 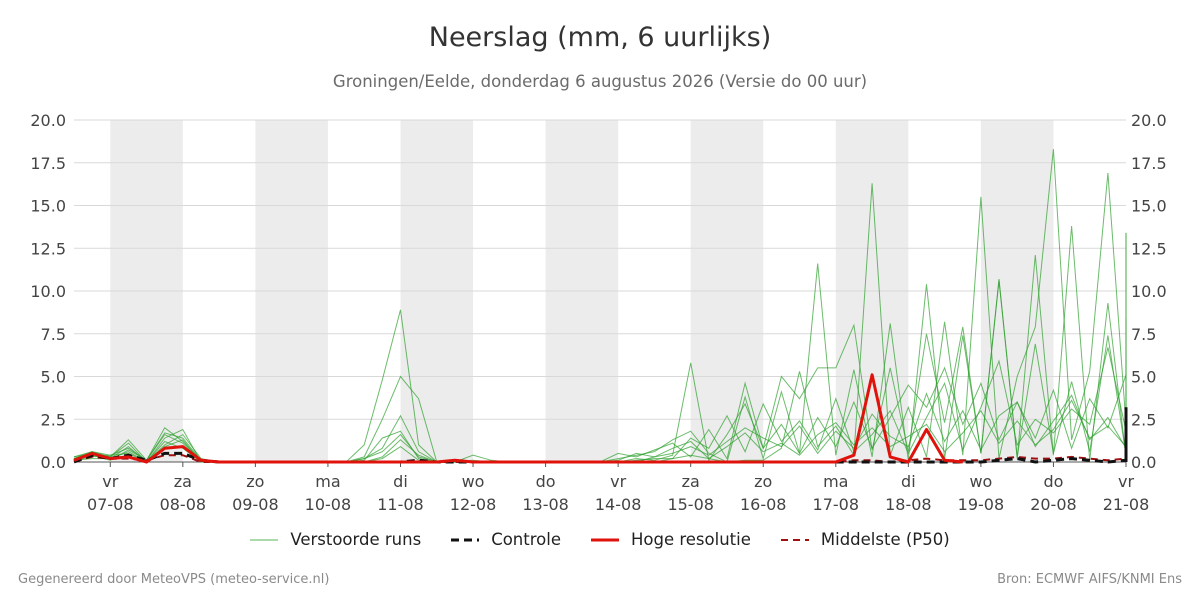 What do you see at coordinates (53, 377) in the screenshot?
I see `y-tick-label-left: 5.0` at bounding box center [53, 377].